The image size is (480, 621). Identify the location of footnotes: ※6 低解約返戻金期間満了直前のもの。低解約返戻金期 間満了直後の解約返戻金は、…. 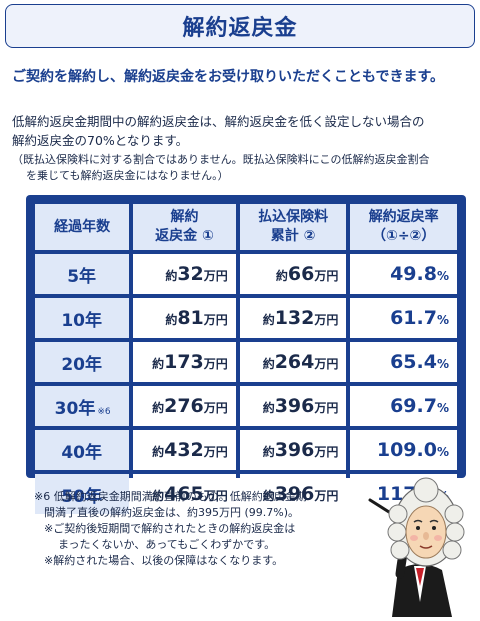
(204, 529).